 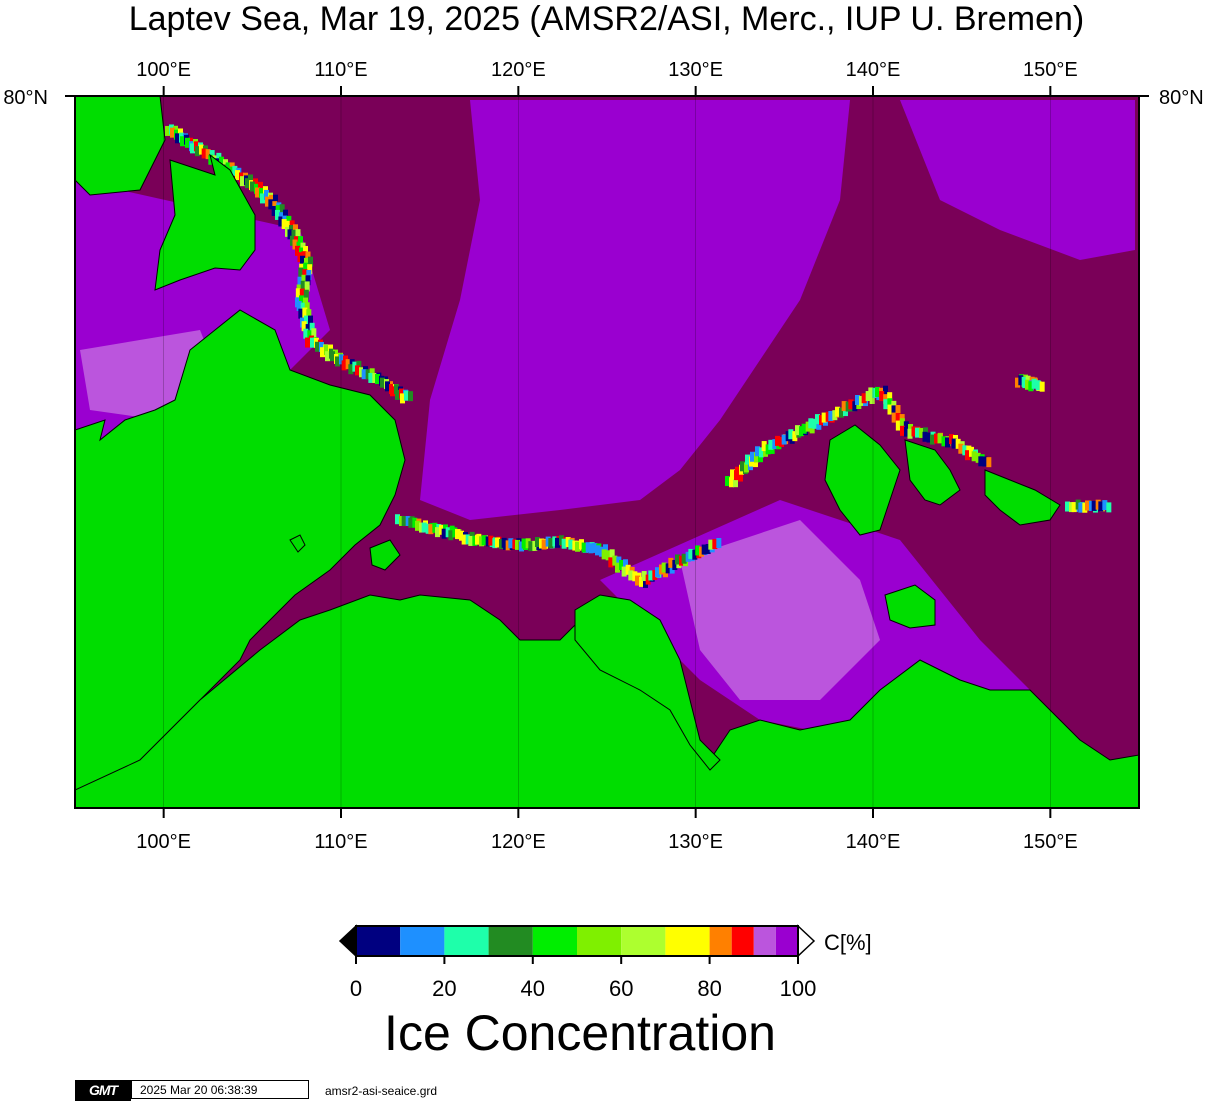 I want to click on land-begichev-island, so click(x=297, y=543).